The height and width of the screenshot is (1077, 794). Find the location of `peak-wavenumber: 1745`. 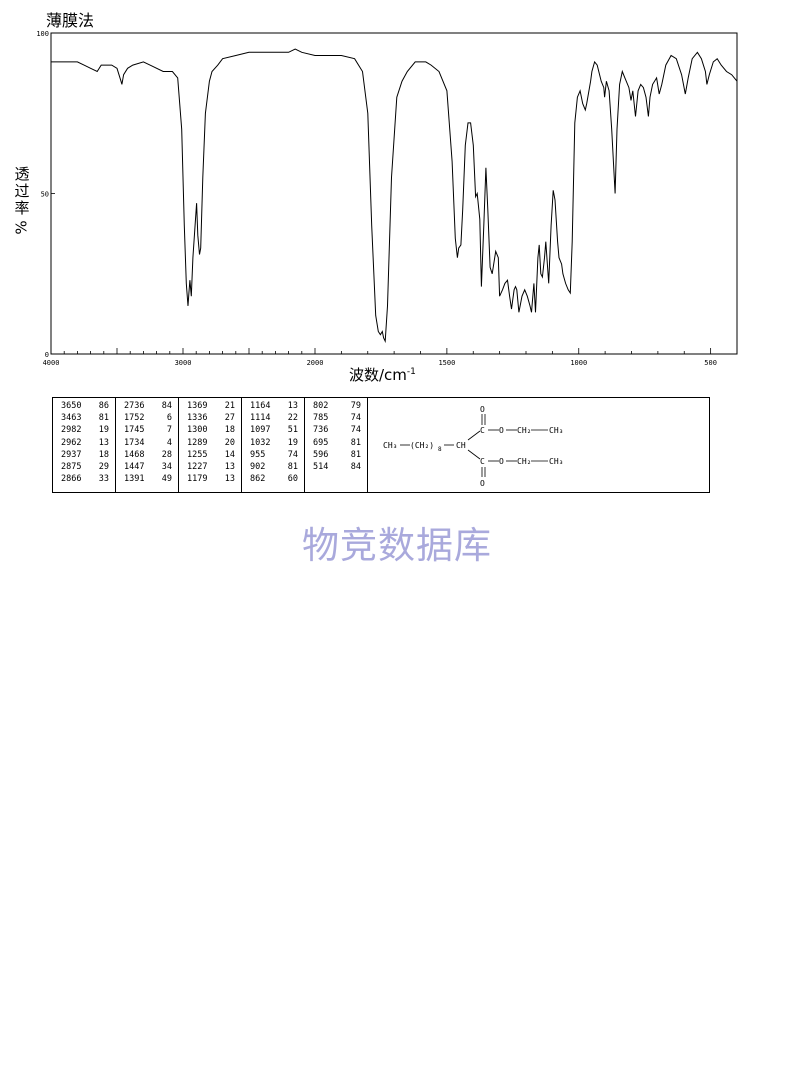

peak-wavenumber: 1745 is located at coordinates (134, 430).